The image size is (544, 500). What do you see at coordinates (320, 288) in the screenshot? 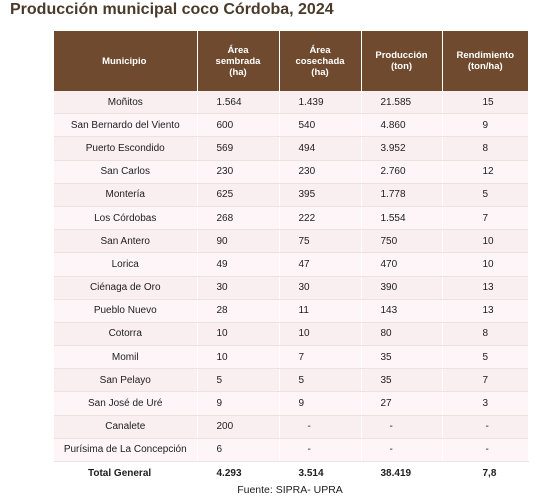
I see `cell-area-cosechada: 30` at bounding box center [320, 288].